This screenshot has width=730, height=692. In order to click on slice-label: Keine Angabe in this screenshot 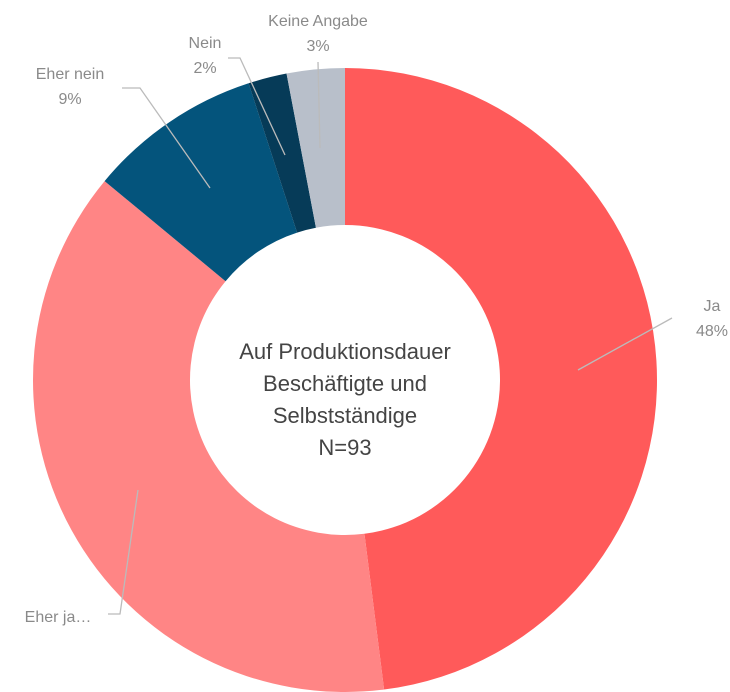, I will do `click(318, 21)`.